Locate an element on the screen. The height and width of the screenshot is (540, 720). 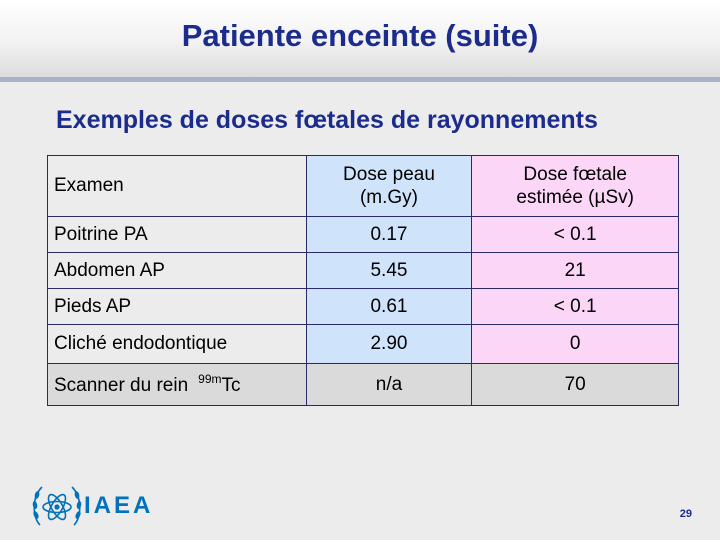
exam-name: Scanner du rein is located at coordinates (121, 385).